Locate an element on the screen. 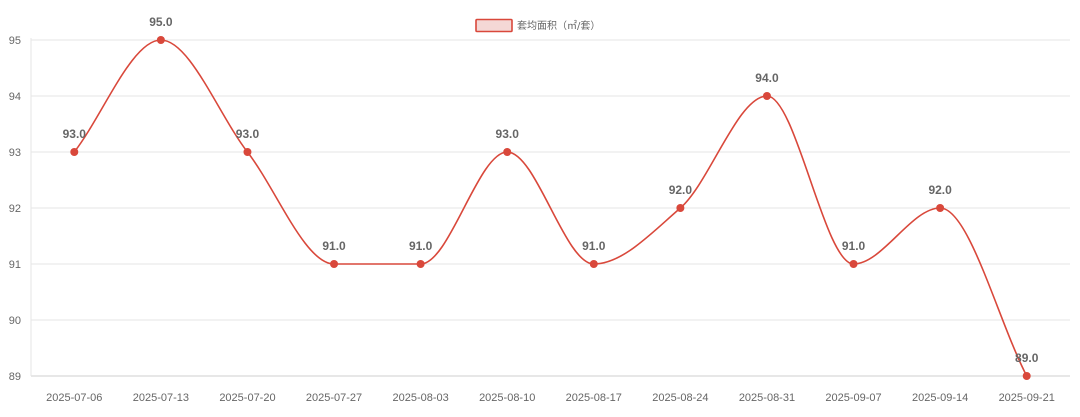 The width and height of the screenshot is (1080, 417). y-tick-label: 92 is located at coordinates (15, 209).